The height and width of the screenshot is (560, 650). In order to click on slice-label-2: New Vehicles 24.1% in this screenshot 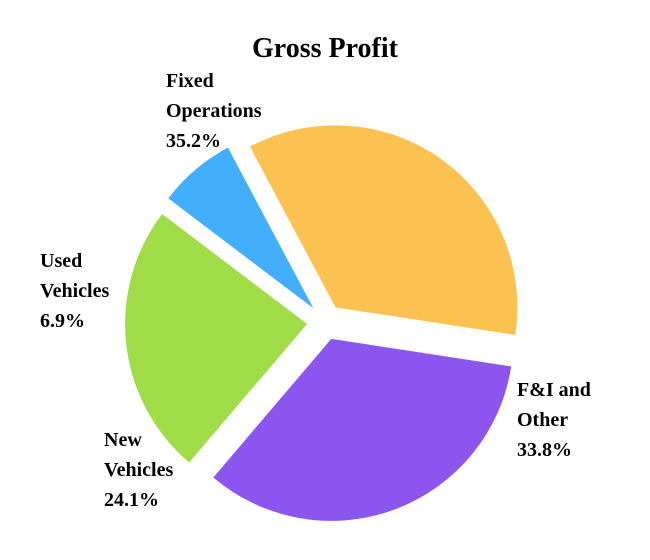, I will do `click(138, 470)`.